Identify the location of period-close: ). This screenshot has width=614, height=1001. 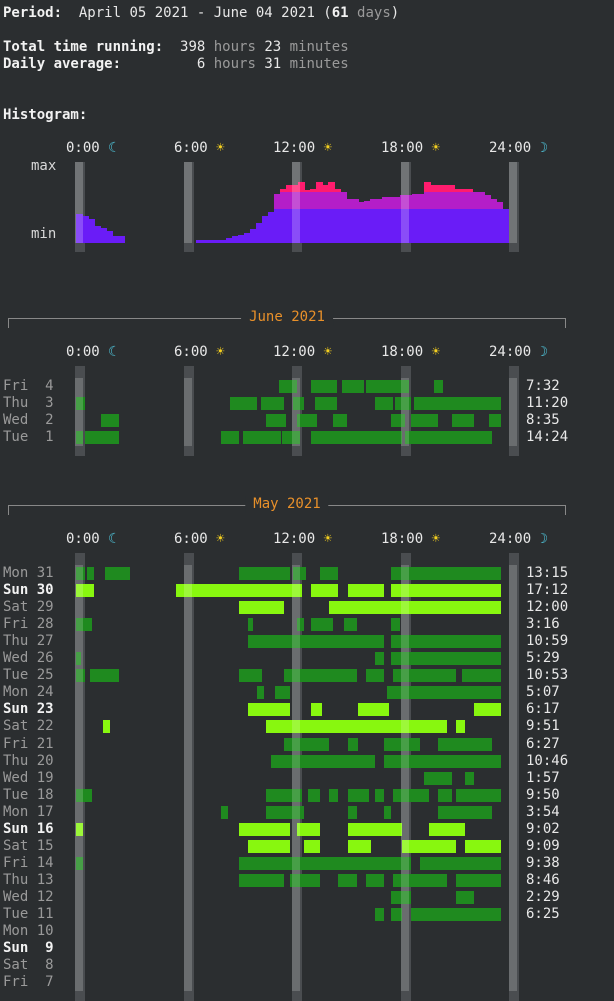
(395, 13).